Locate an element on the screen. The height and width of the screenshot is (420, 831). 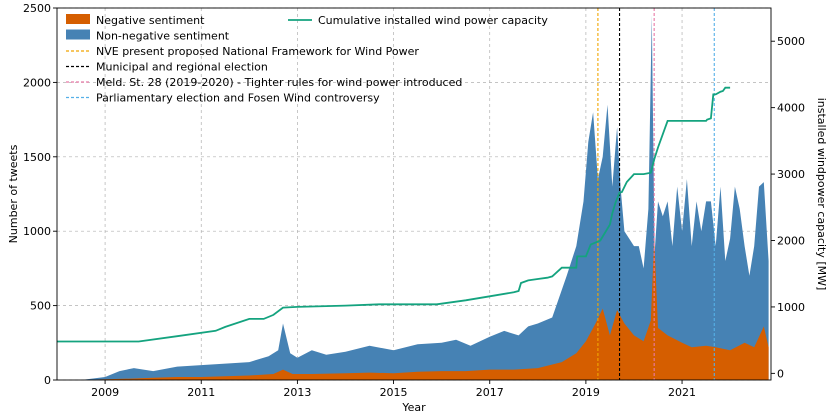
y2-tick-label: 5000 is located at coordinates (791, 41).